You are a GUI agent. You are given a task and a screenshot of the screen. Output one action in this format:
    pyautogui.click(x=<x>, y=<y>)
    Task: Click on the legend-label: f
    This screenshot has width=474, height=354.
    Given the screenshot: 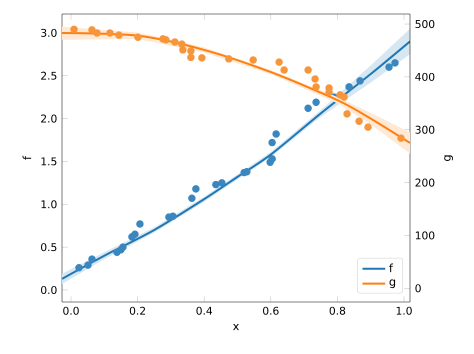 What is the action you would take?
    pyautogui.click(x=391, y=267)
    